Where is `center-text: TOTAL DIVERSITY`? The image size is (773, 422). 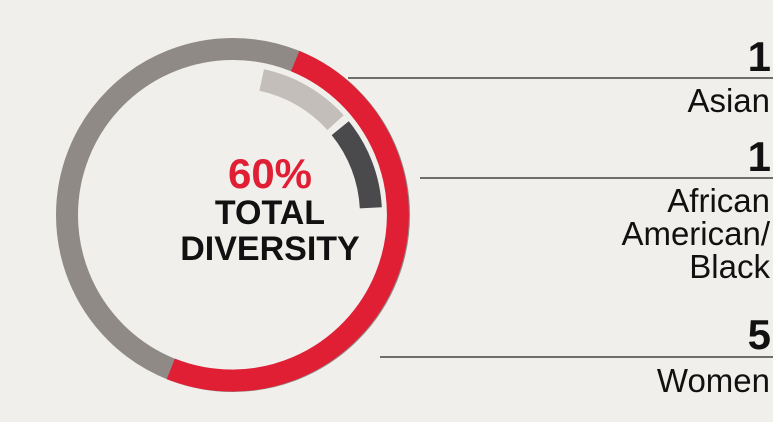 center-text: TOTAL DIVERSITY is located at coordinates (270, 231).